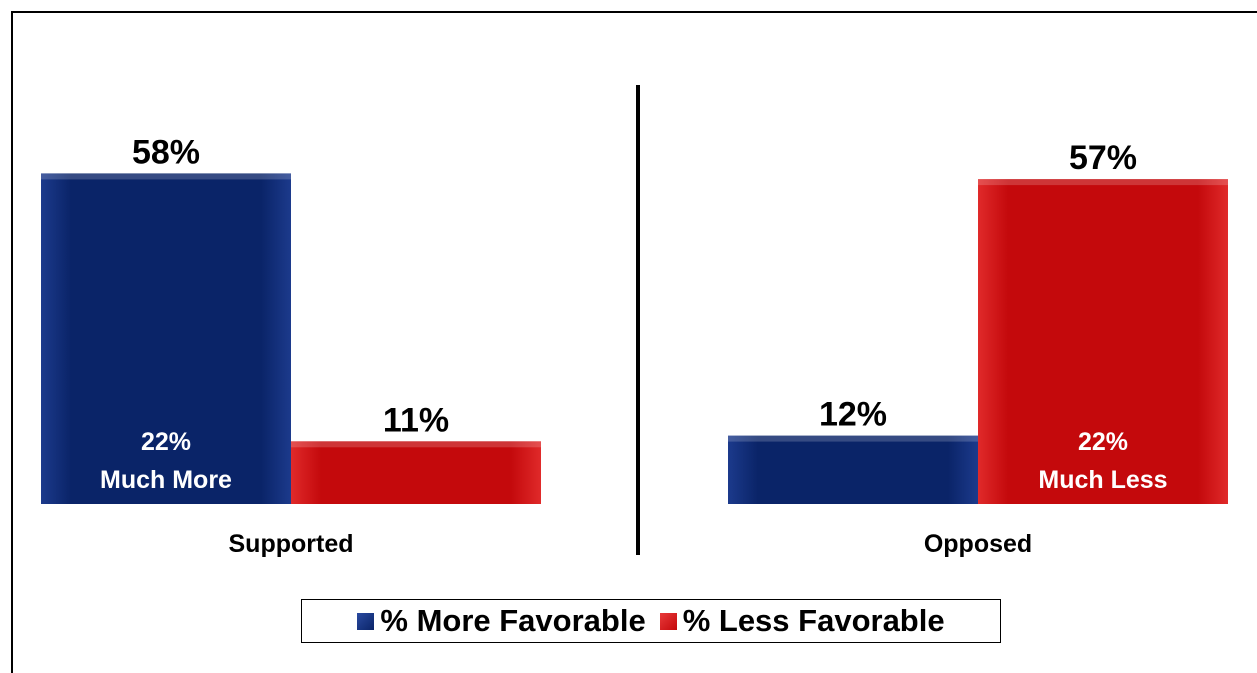  Describe the element at coordinates (166, 480) in the screenshot. I see `annotation-supported-line-1: Much More` at that location.